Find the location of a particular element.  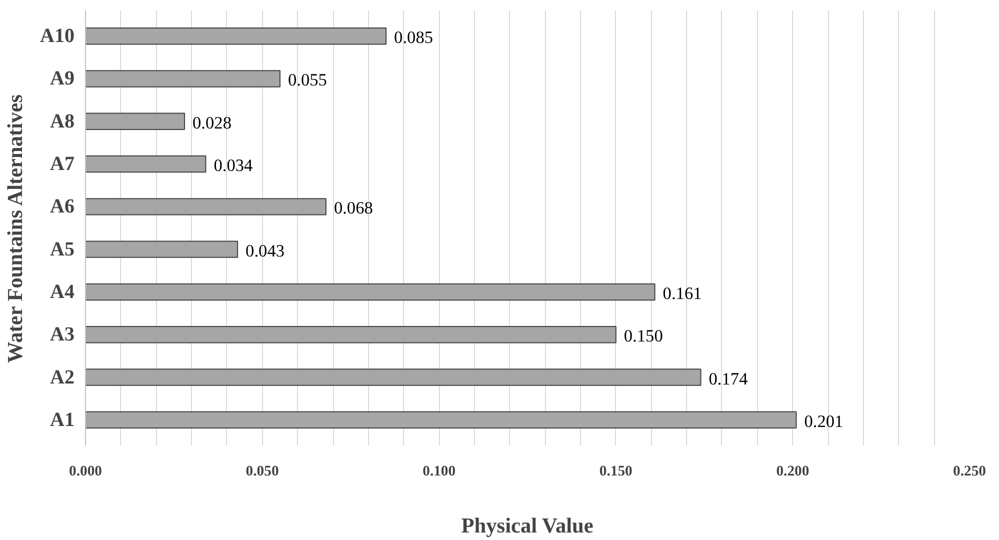

y-tick-label: A3 is located at coordinates (62, 335).